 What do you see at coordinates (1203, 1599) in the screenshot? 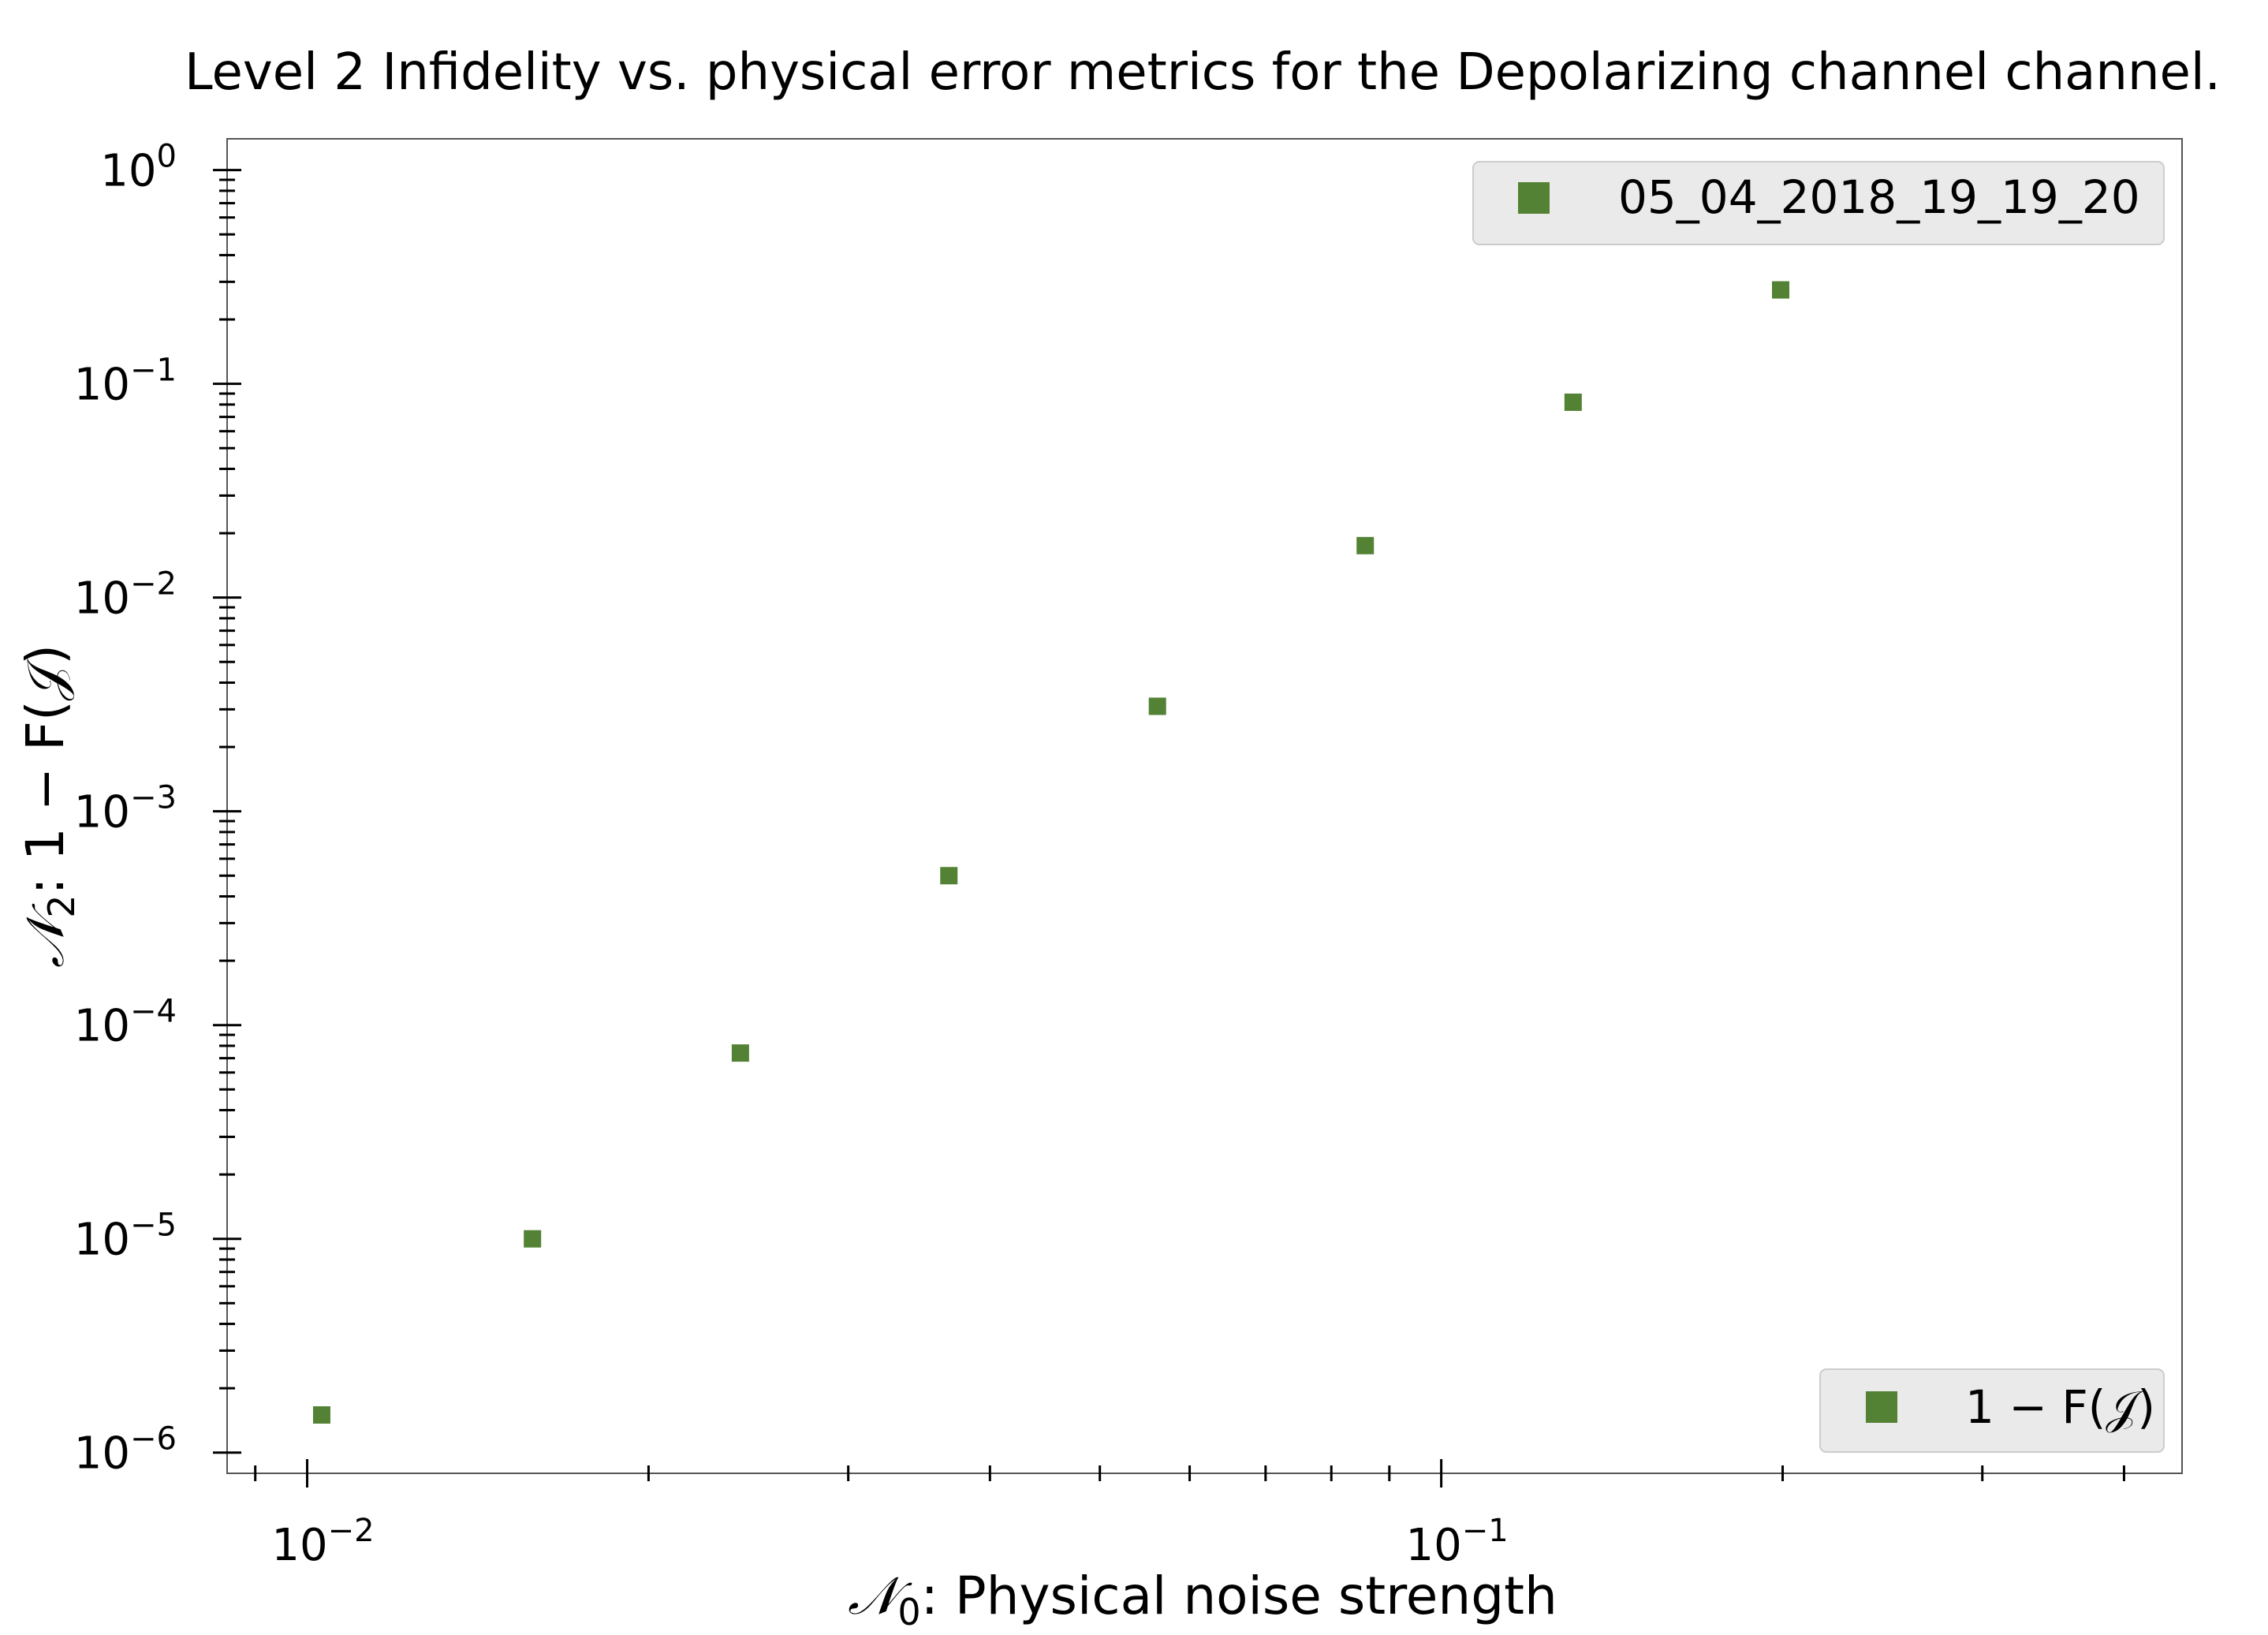
I see `x-axis-label: 𝒩0: Physical noise strength` at bounding box center [1203, 1599].